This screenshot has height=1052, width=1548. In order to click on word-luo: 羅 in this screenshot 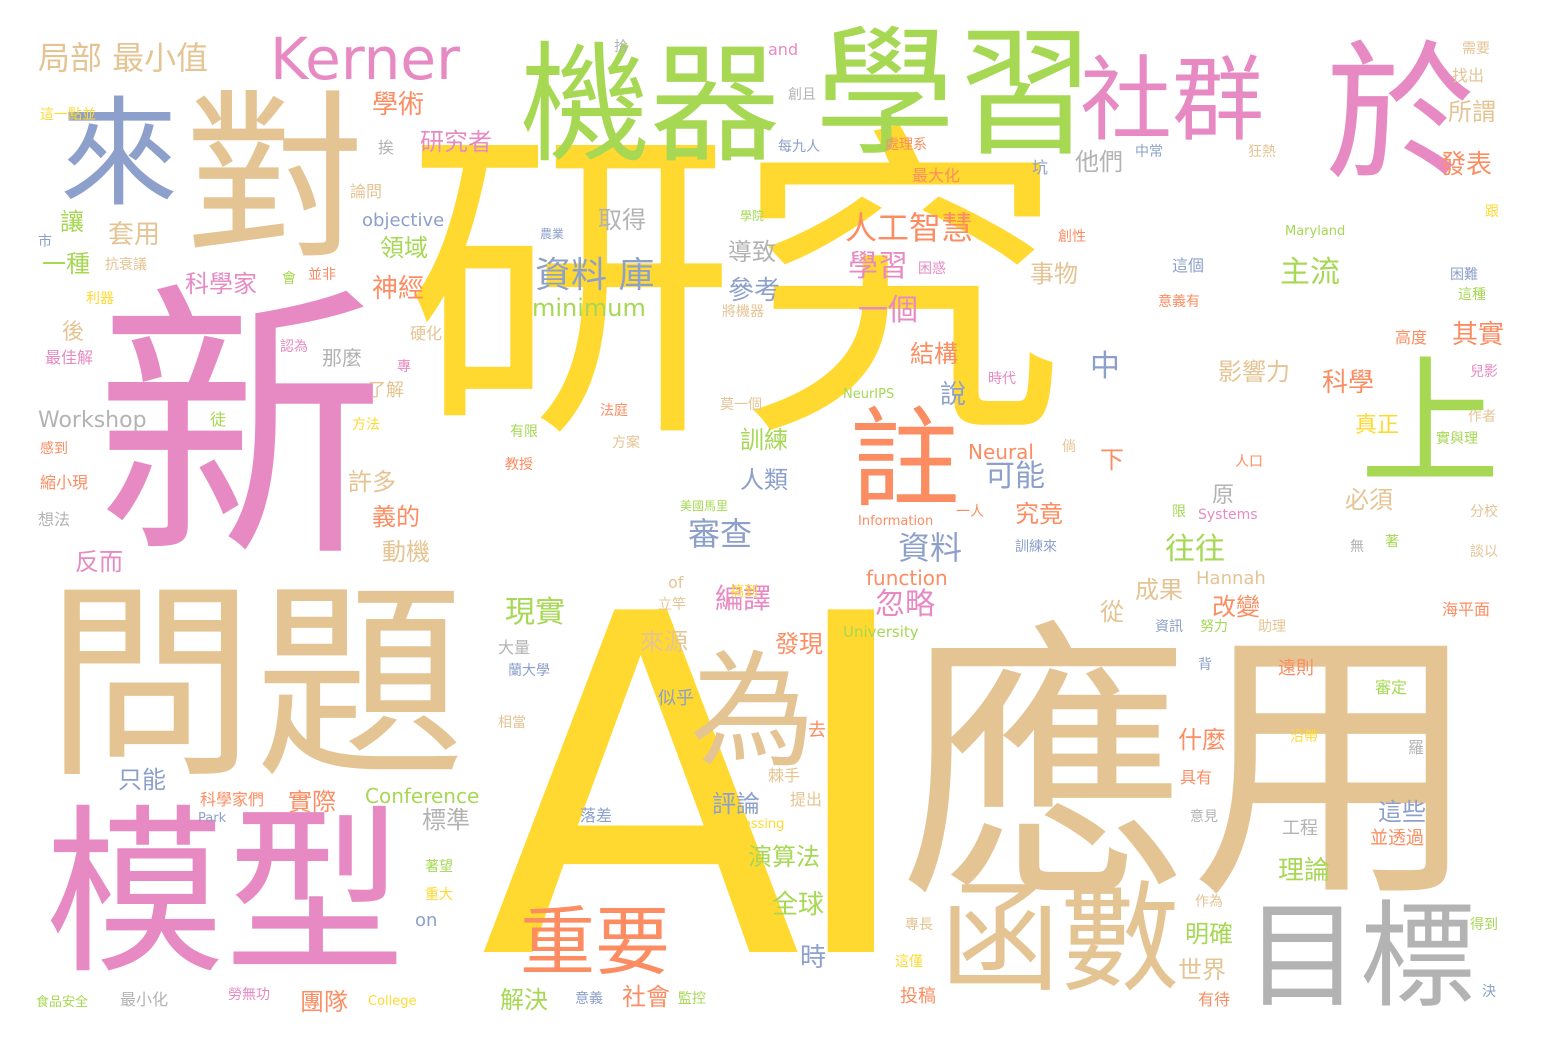, I will do `click(1416, 747)`.